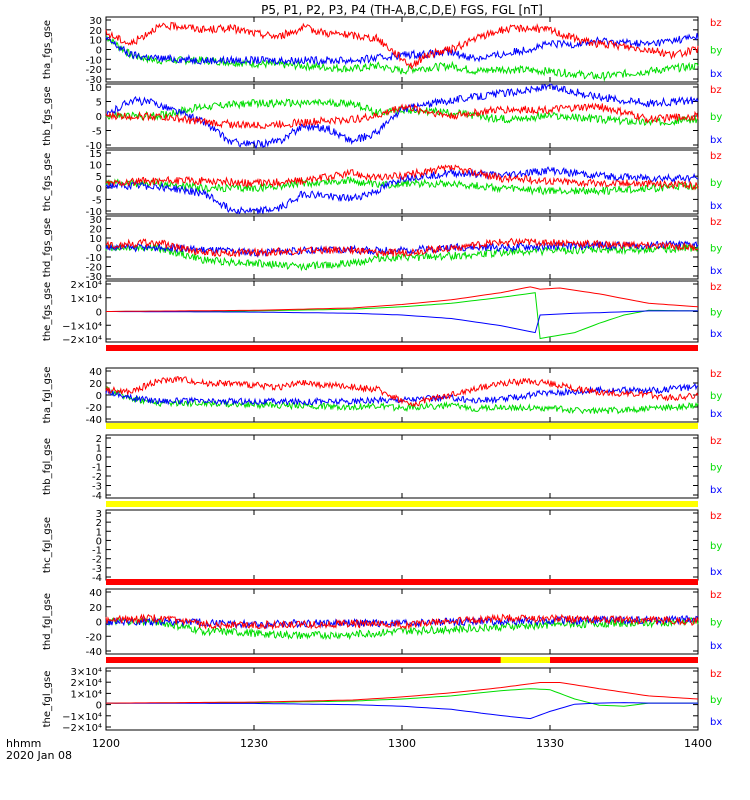  What do you see at coordinates (95, 220) in the screenshot?
I see `y-tick-label: 30` at bounding box center [95, 220].